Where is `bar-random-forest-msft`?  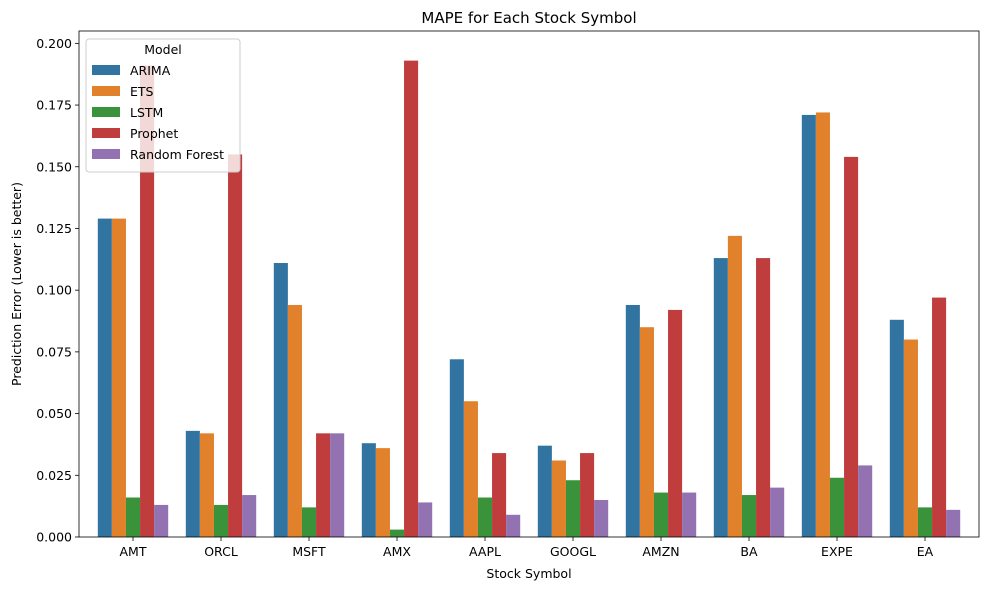 bar-random-forest-msft is located at coordinates (337, 485).